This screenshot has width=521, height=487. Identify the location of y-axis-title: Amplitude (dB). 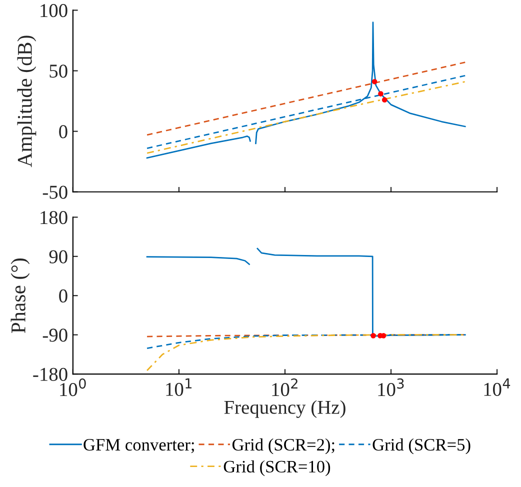
(26, 102).